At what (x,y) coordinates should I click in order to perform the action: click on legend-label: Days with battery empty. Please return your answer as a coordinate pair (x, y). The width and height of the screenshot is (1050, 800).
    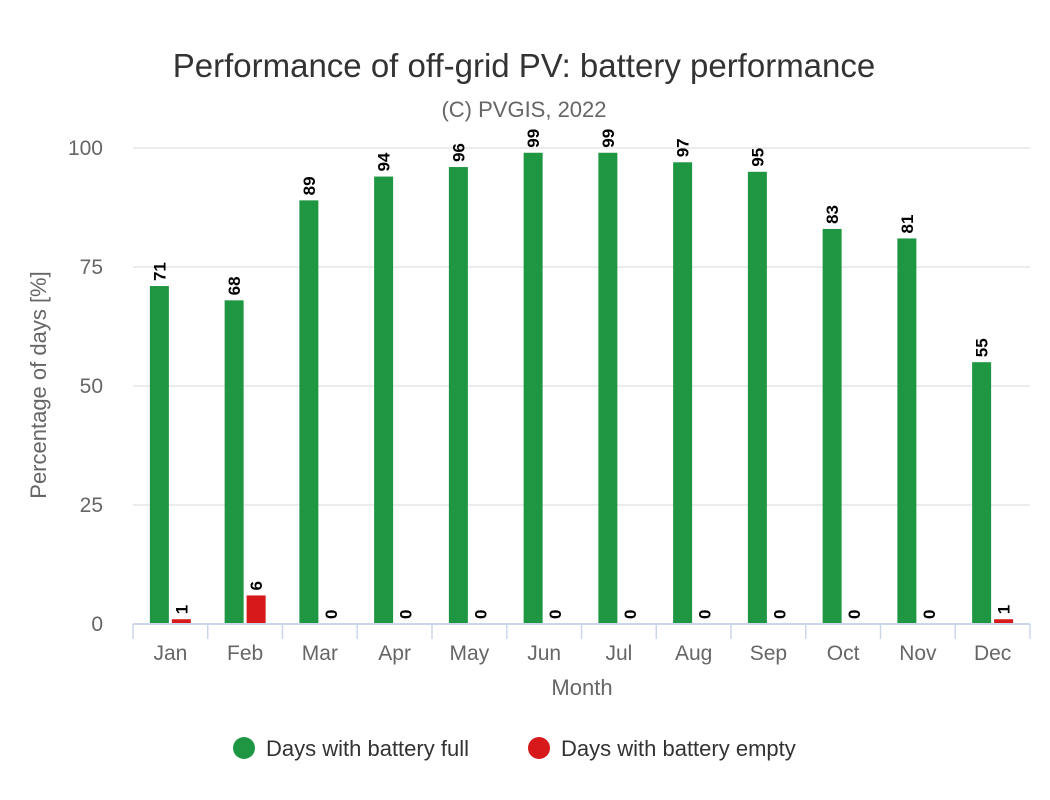
    Looking at the image, I should click on (678, 748).